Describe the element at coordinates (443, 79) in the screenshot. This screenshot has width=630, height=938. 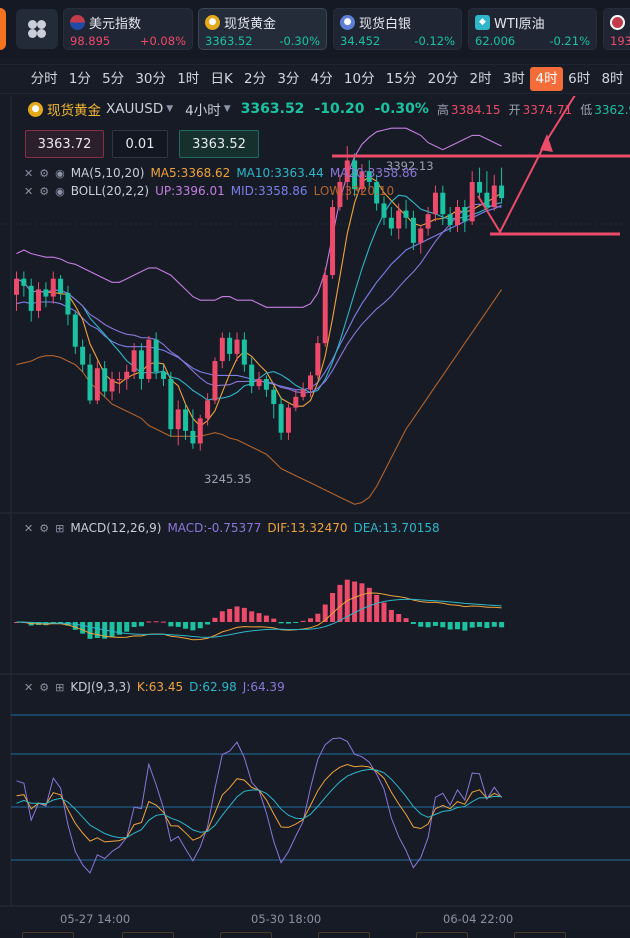
I see `period-tab: 20分` at that location.